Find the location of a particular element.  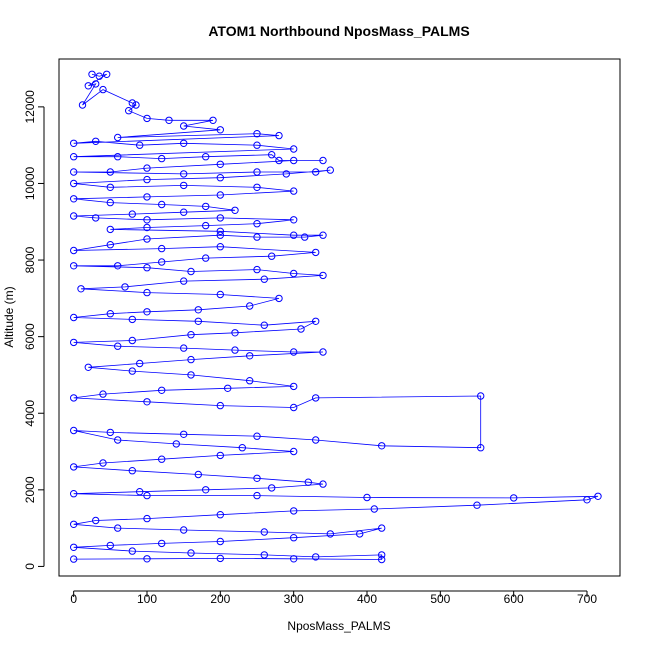

y-axis-label: Altitude (m) is located at coordinates (9, 316).